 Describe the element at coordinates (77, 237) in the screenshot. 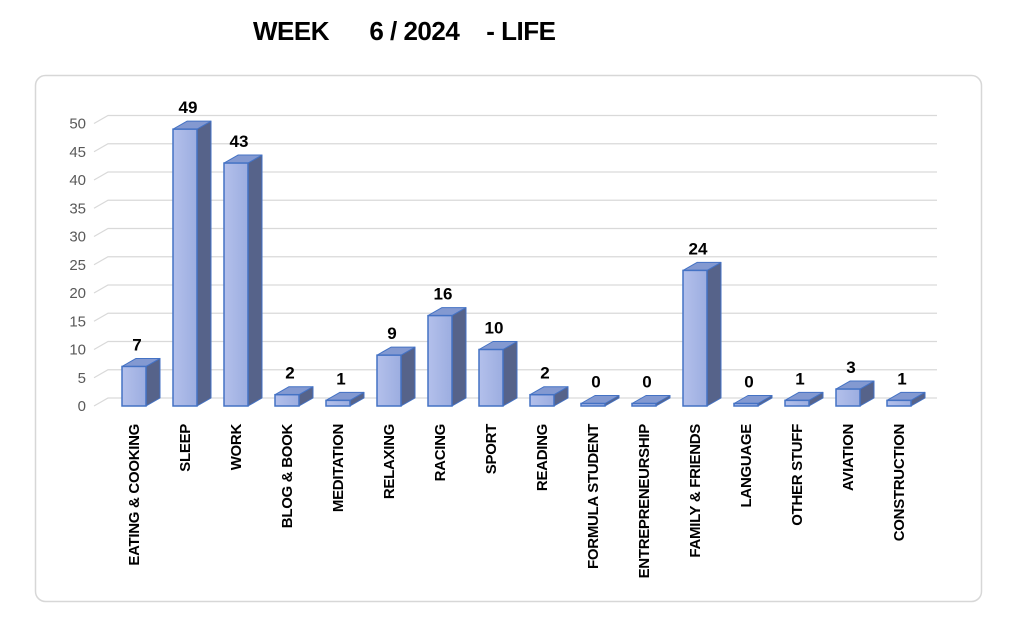

I see `y-tick-label: 30` at that location.